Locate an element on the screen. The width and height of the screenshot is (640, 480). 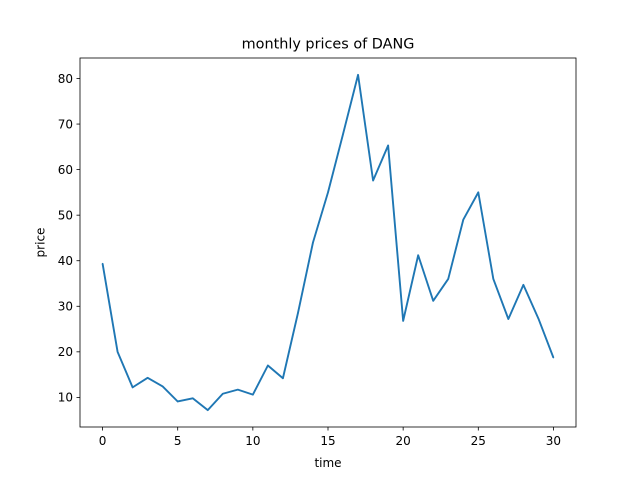
y-tick-label: 30 is located at coordinates (65, 307).